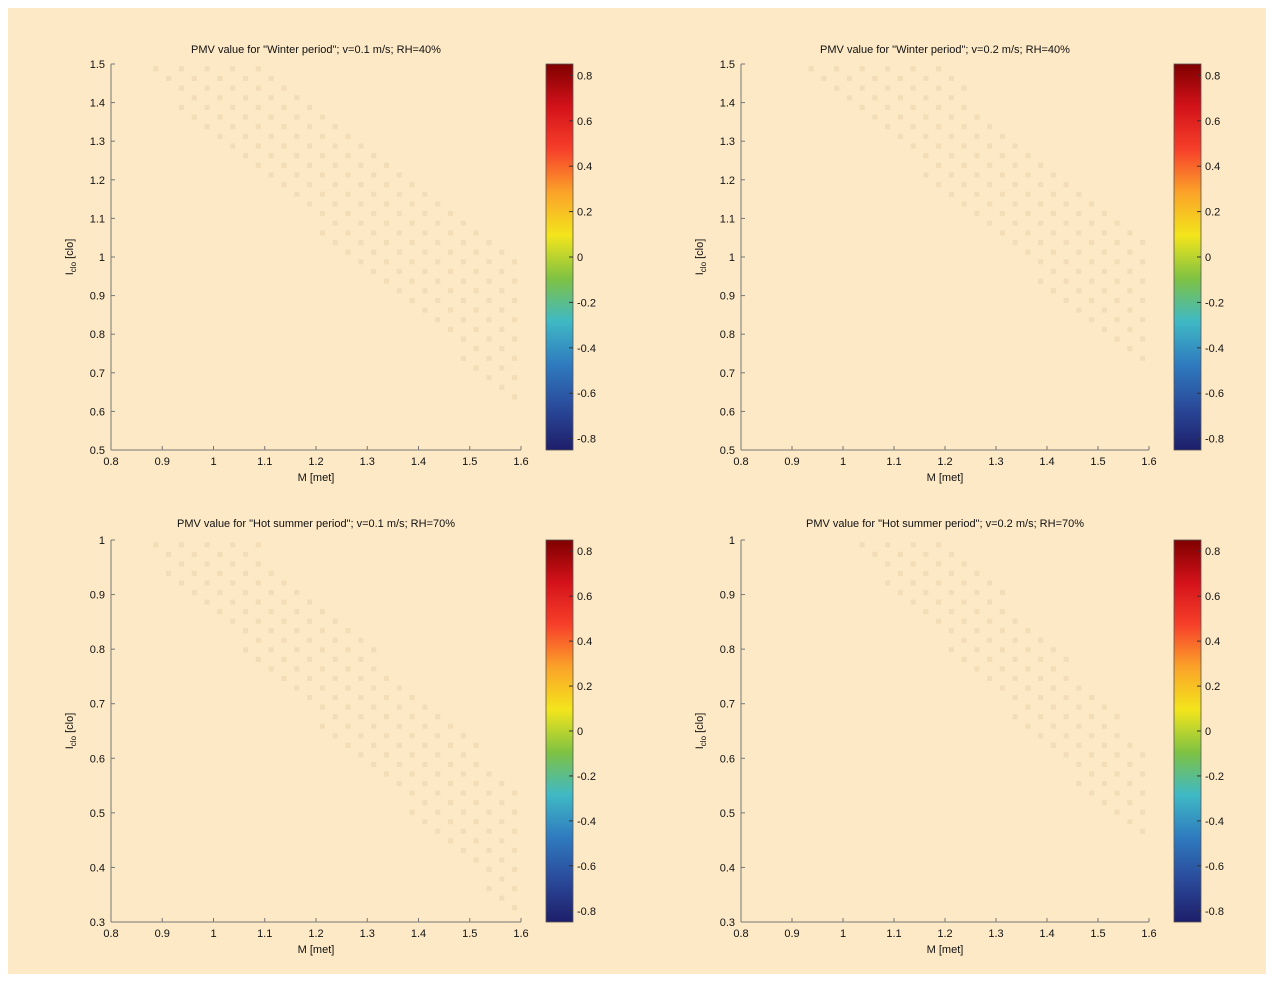  What do you see at coordinates (97, 104) in the screenshot?
I see `y-tick-label: 1.4` at bounding box center [97, 104].